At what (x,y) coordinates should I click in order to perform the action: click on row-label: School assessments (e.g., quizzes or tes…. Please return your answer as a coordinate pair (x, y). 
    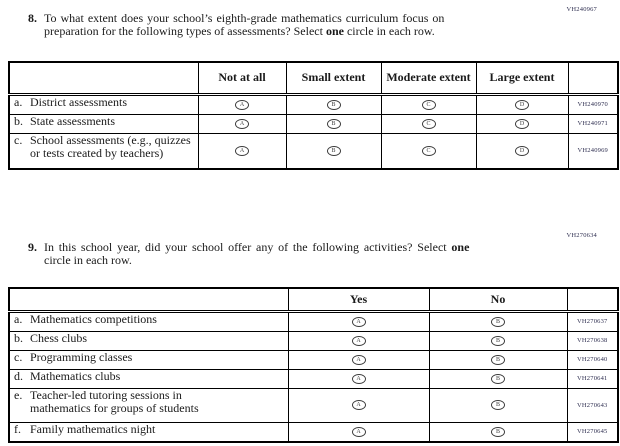
    Looking at the image, I should click on (110, 146).